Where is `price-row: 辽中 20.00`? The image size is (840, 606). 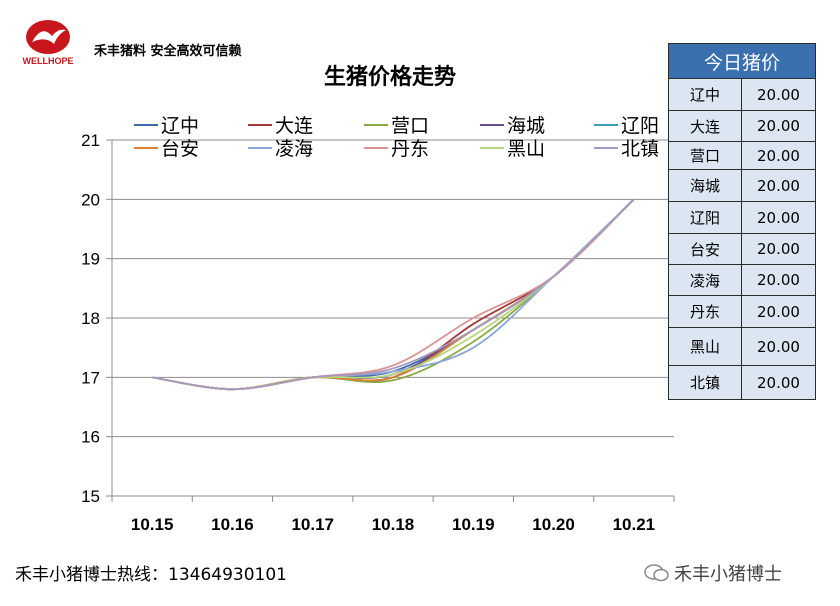 price-row: 辽中 20.00 is located at coordinates (742, 94).